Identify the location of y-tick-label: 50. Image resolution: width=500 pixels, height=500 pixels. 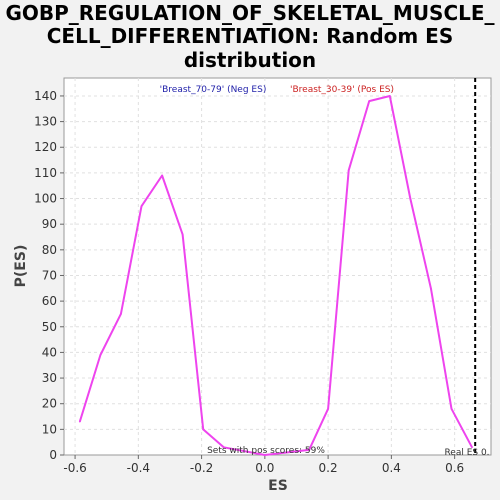
(49, 327).